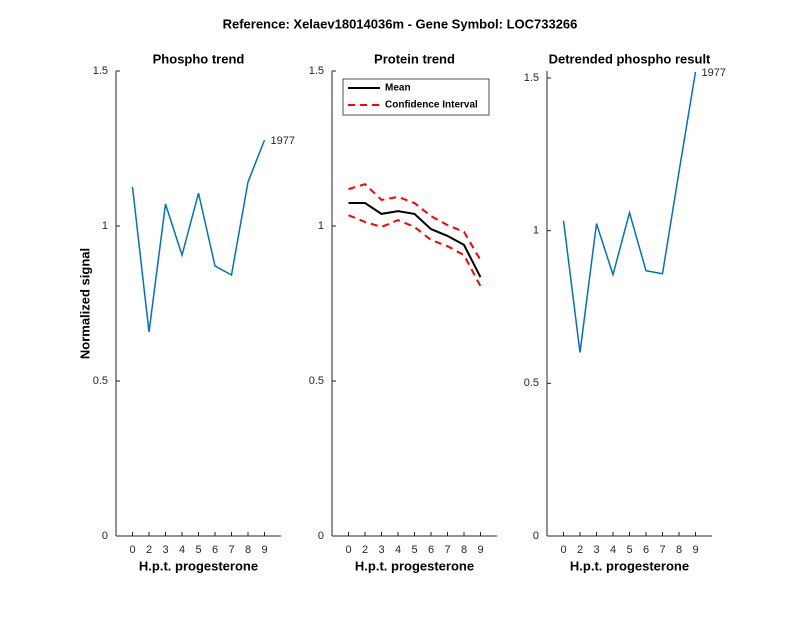 The height and width of the screenshot is (618, 800). I want to click on subplot-title: Detrended phospho result, so click(630, 58).